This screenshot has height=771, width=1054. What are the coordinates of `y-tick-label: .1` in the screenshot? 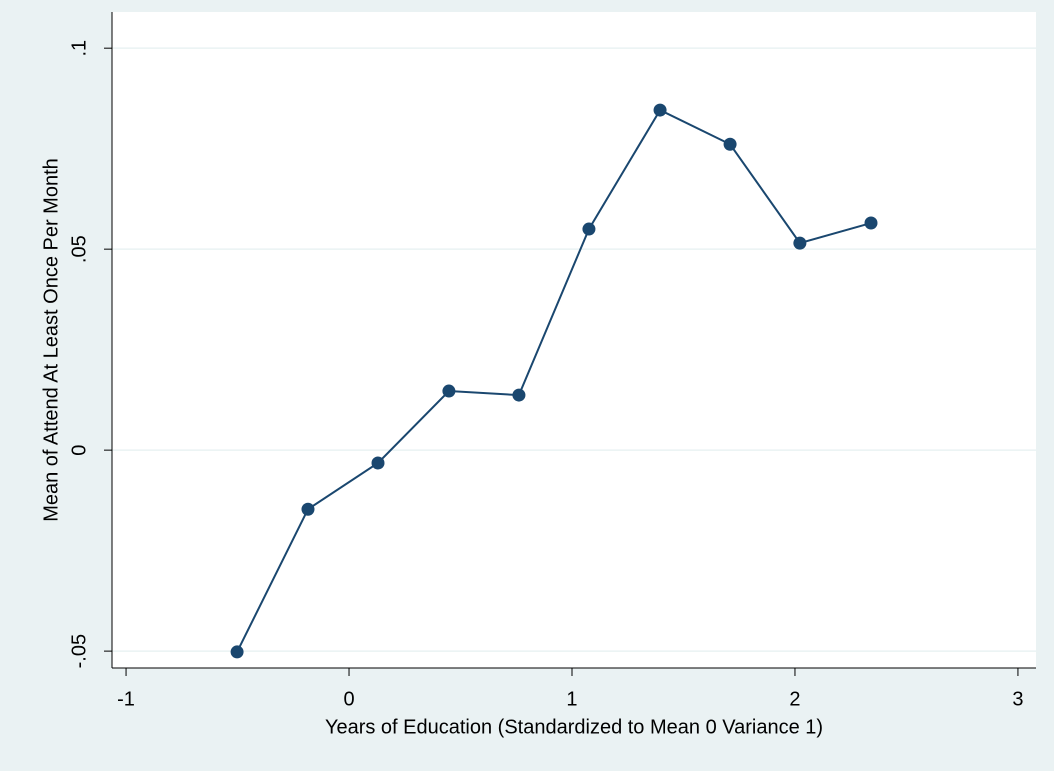 It's located at (79, 48).